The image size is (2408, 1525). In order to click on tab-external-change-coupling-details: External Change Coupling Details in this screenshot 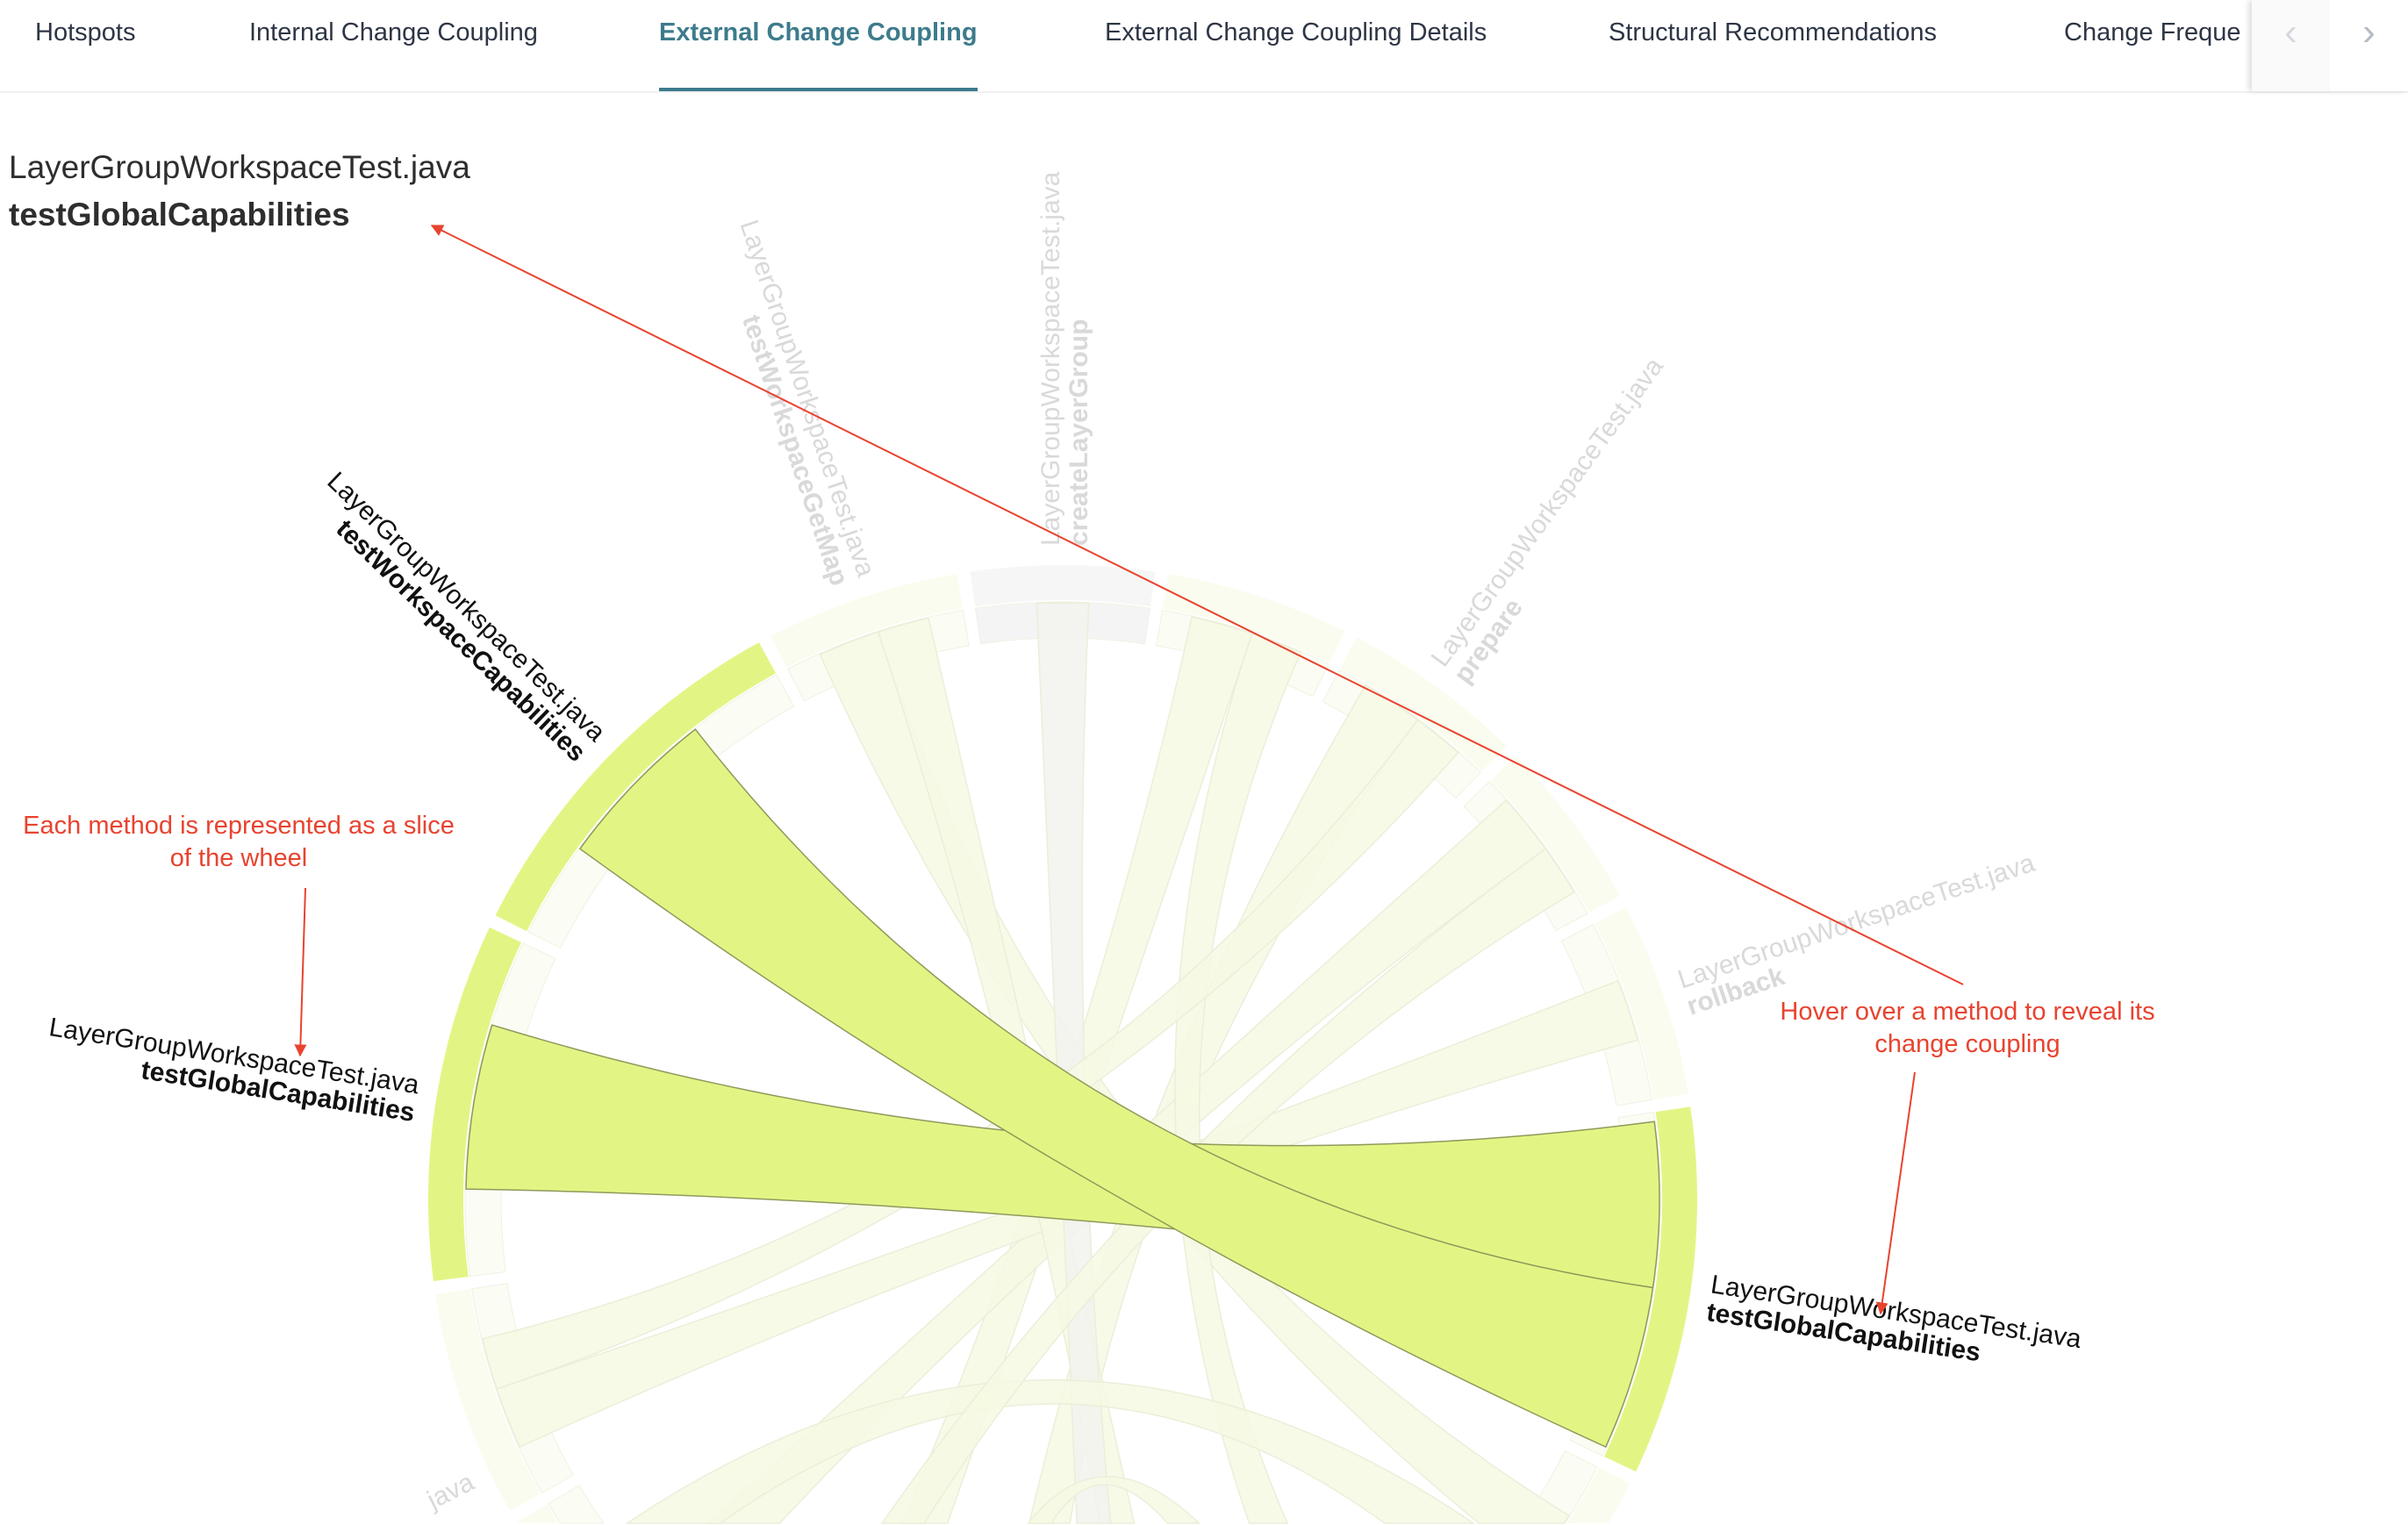, I will do `click(1296, 32)`.